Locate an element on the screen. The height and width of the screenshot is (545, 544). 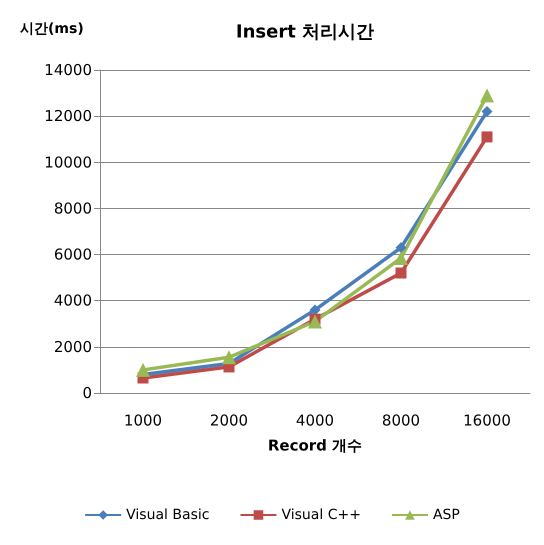
y-tick-label: 14000 is located at coordinates (68, 70).